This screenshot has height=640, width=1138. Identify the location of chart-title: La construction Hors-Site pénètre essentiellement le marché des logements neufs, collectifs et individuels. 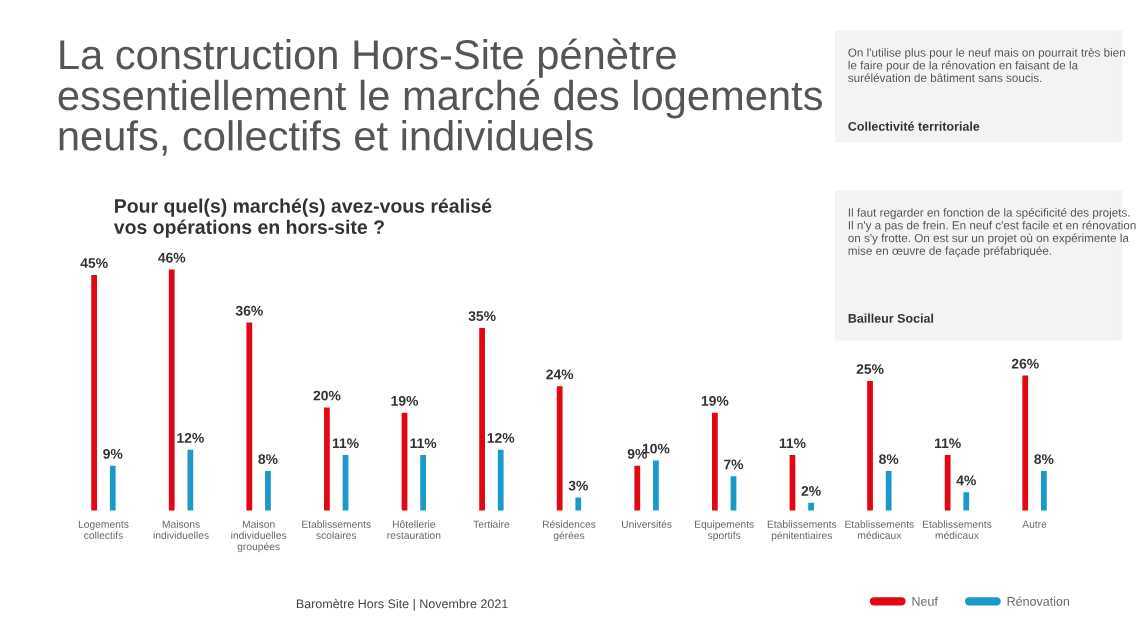
(440, 97).